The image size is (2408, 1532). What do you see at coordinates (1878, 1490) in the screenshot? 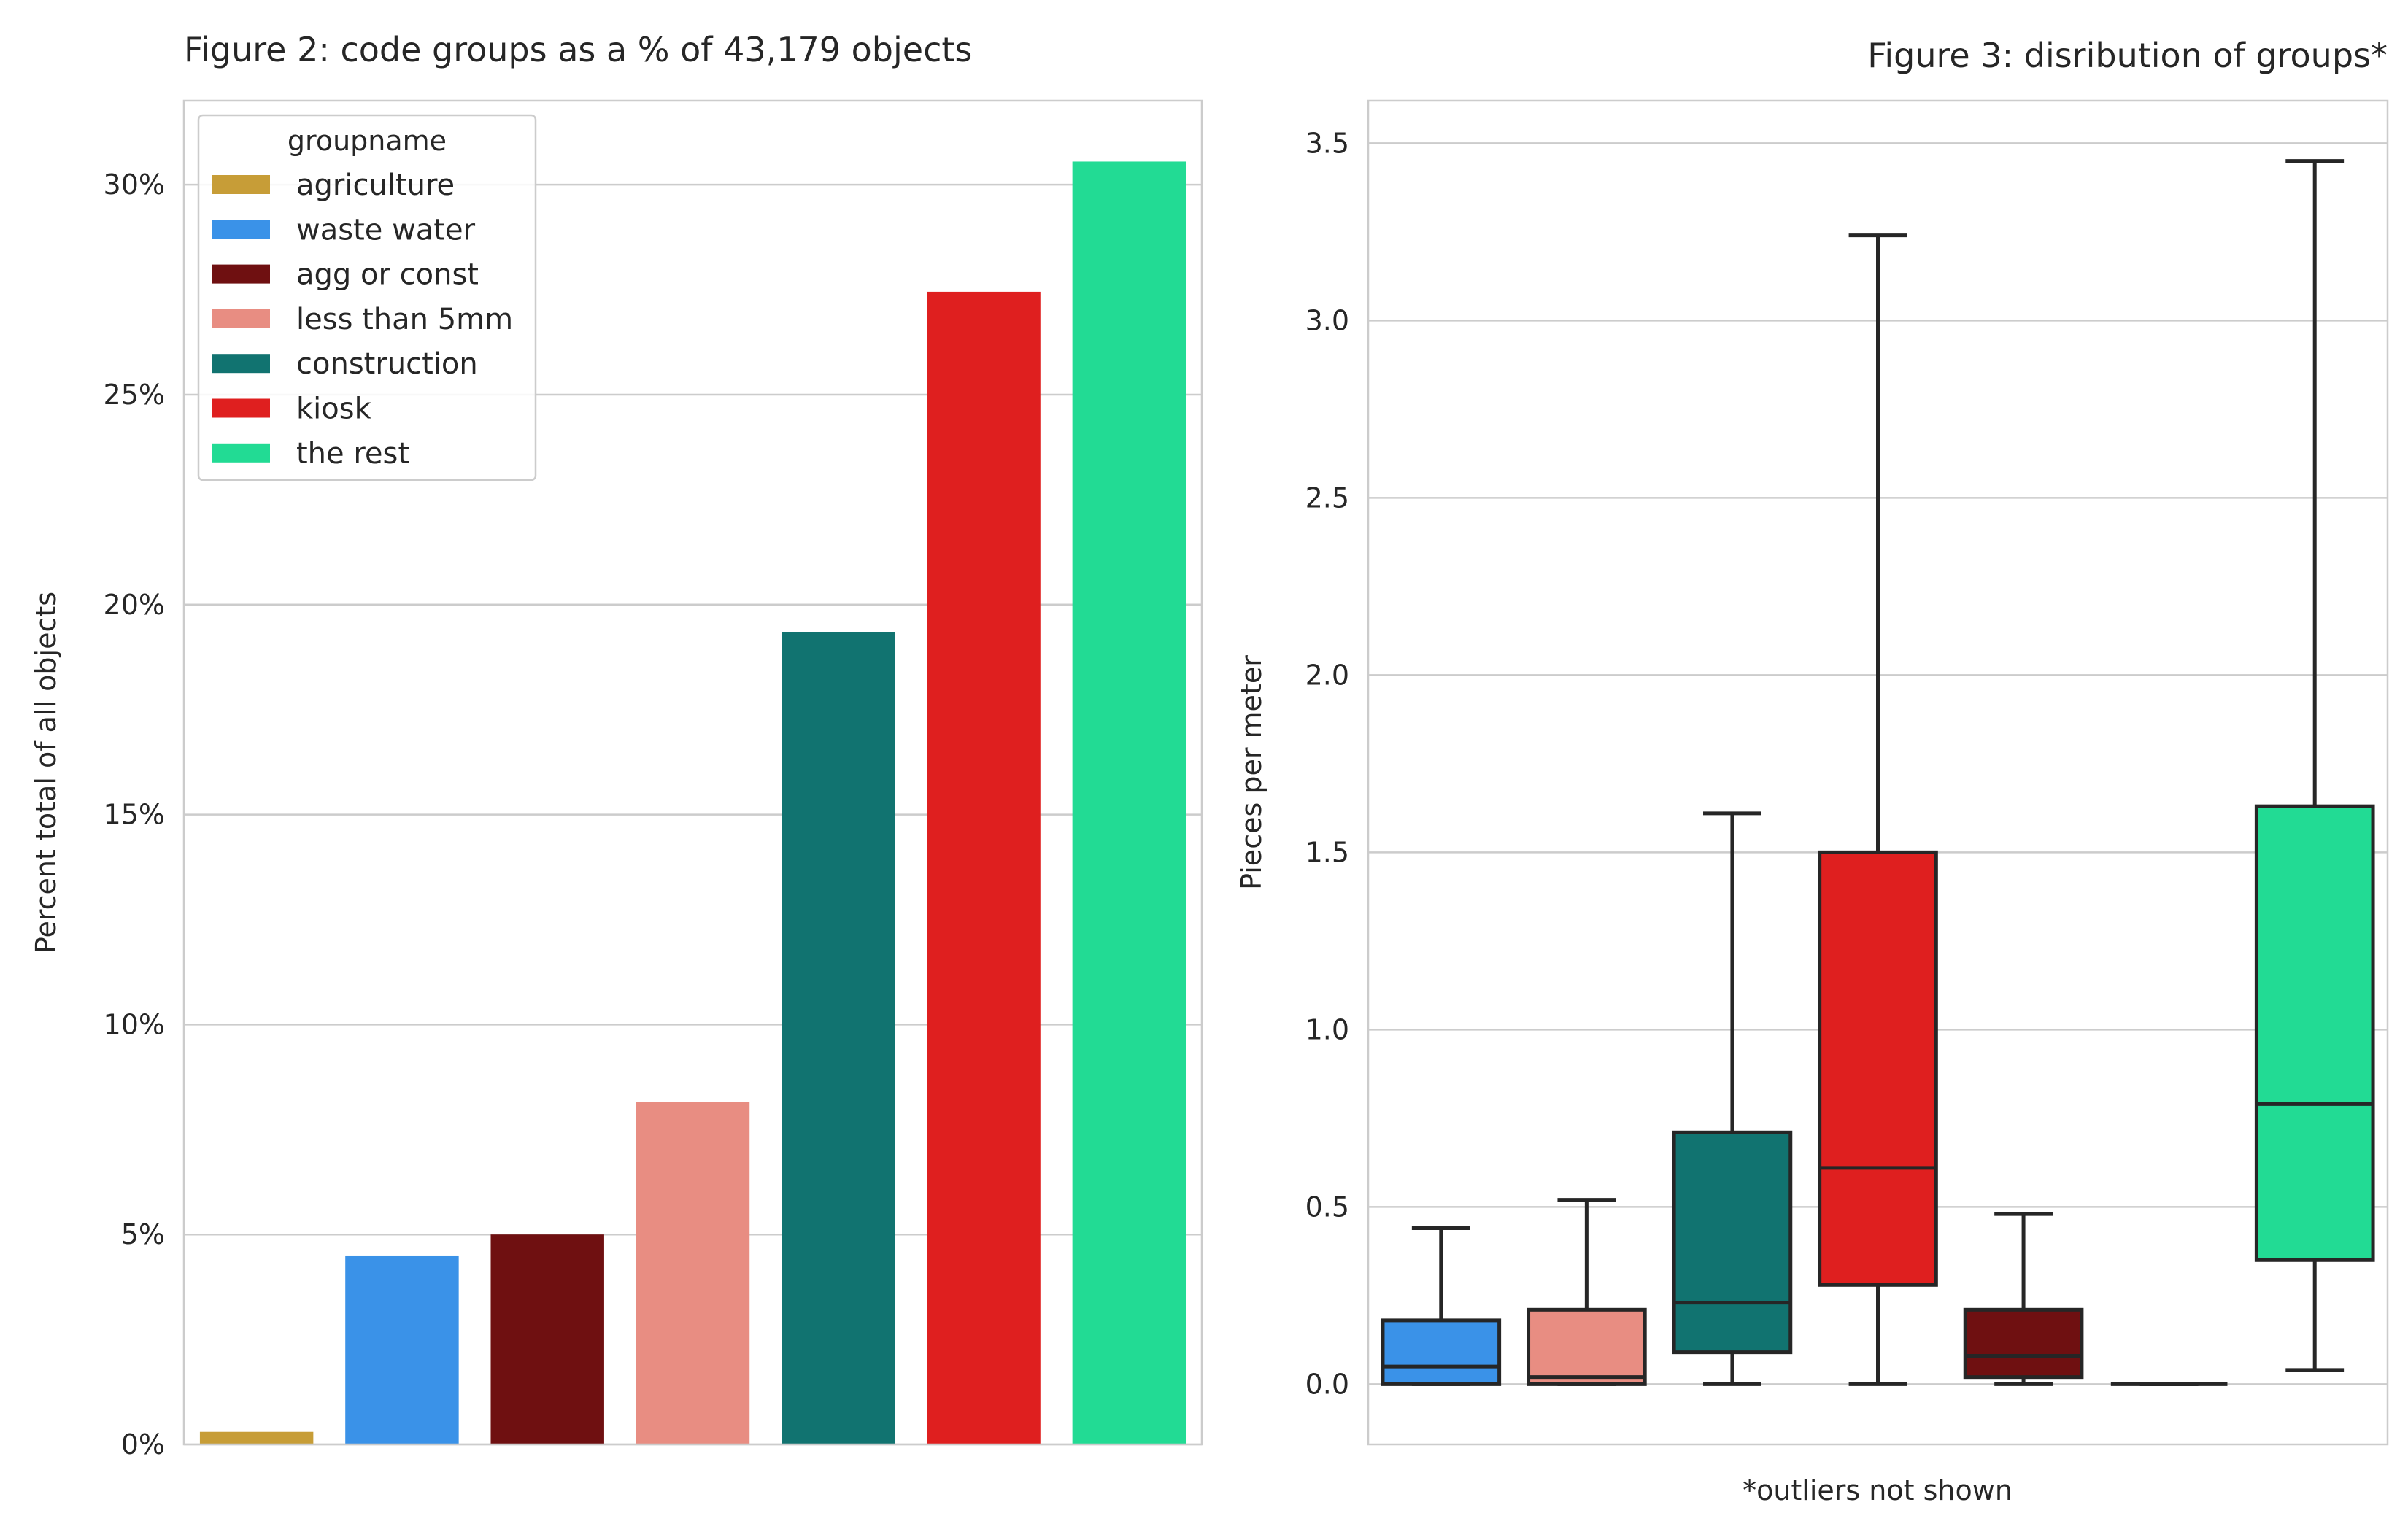
I see `box-chart-x-label: *outliers not shown` at bounding box center [1878, 1490].